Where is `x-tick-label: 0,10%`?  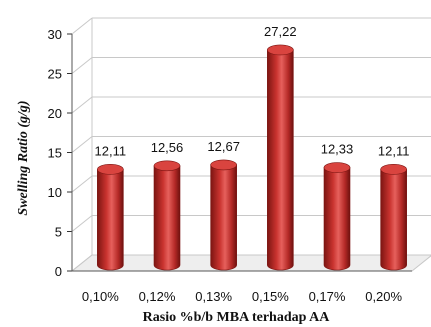
x-tick-label: 0,10% is located at coordinates (100, 296).